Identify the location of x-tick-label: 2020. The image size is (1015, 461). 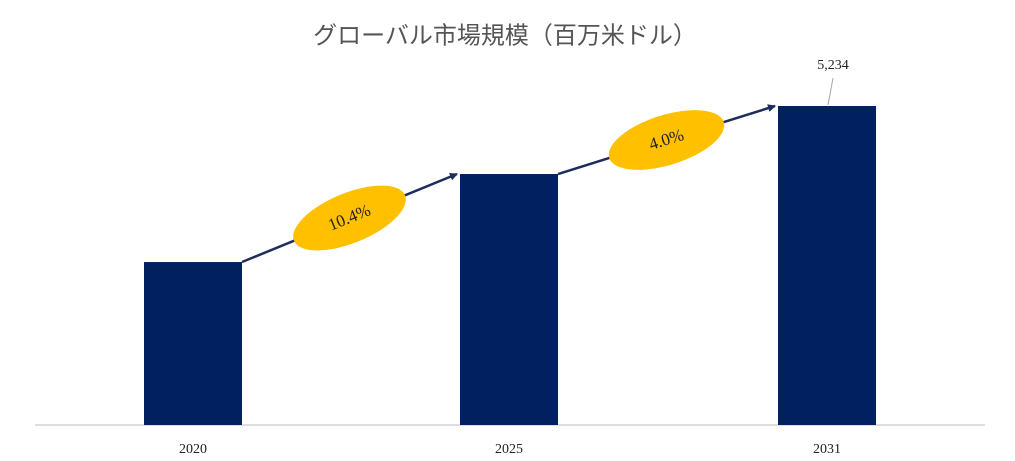
(193, 449).